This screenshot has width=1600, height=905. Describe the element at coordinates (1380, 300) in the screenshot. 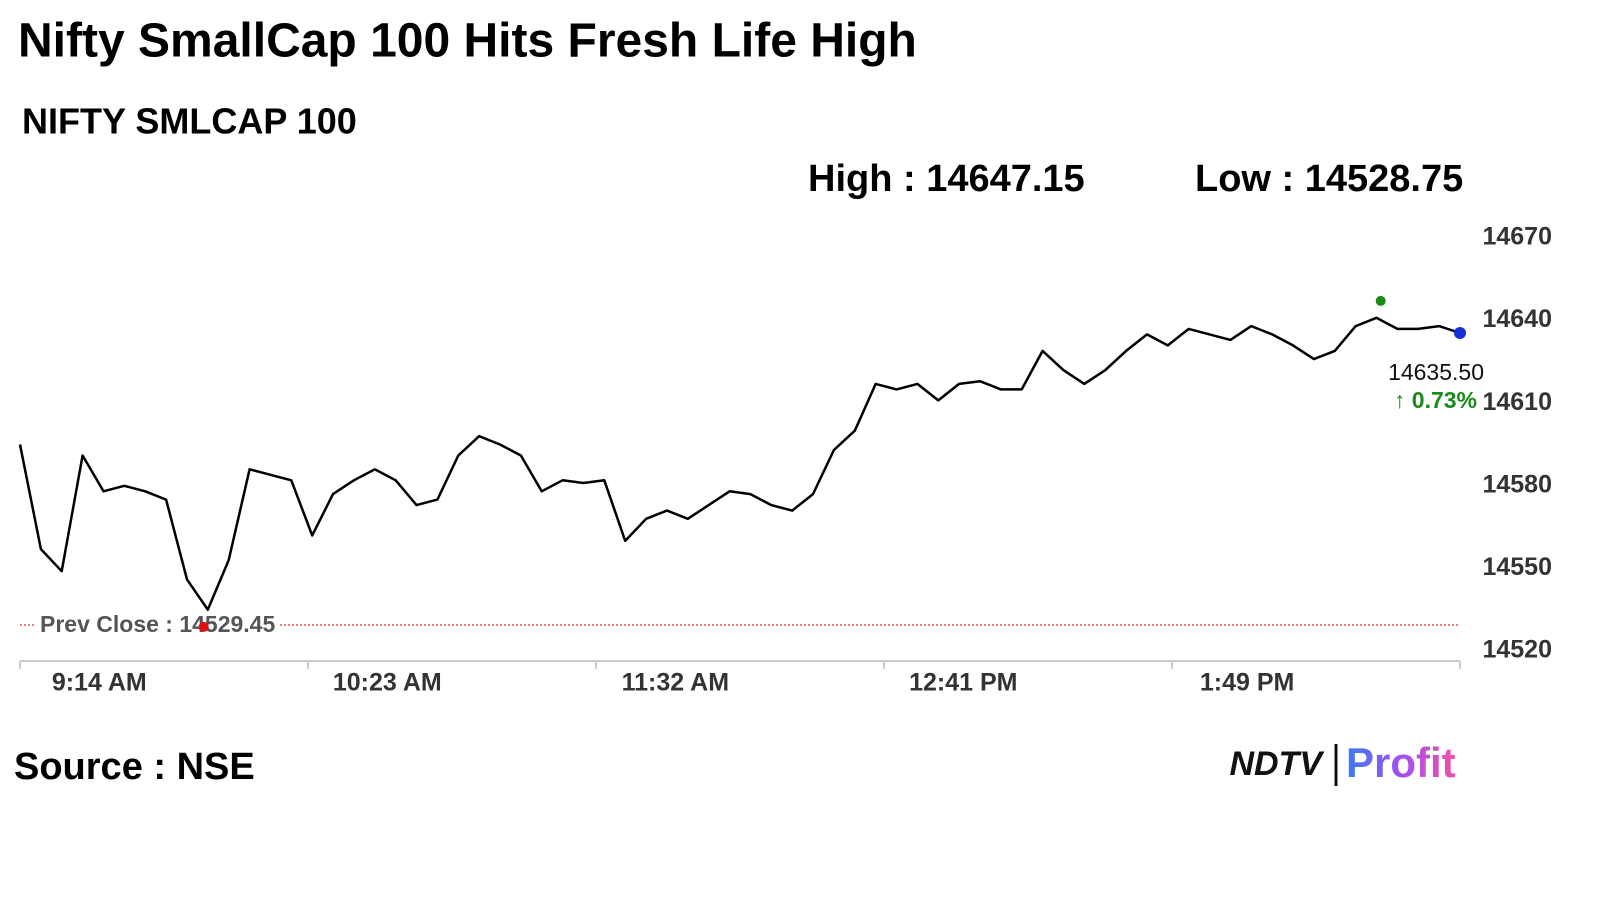

I see `high-marker` at that location.